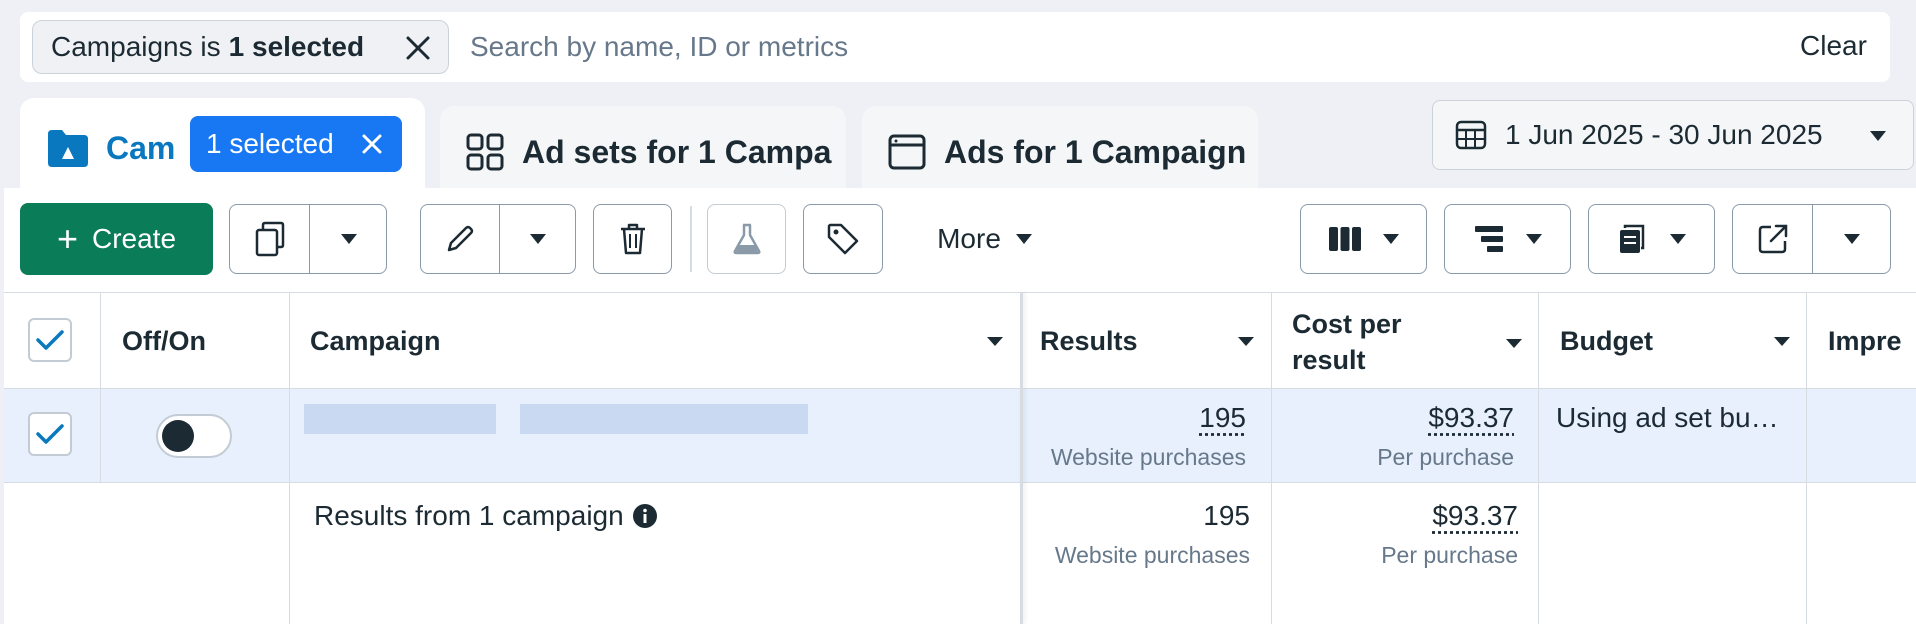 The width and height of the screenshot is (1916, 624). I want to click on duplicate-icon, so click(269, 239).